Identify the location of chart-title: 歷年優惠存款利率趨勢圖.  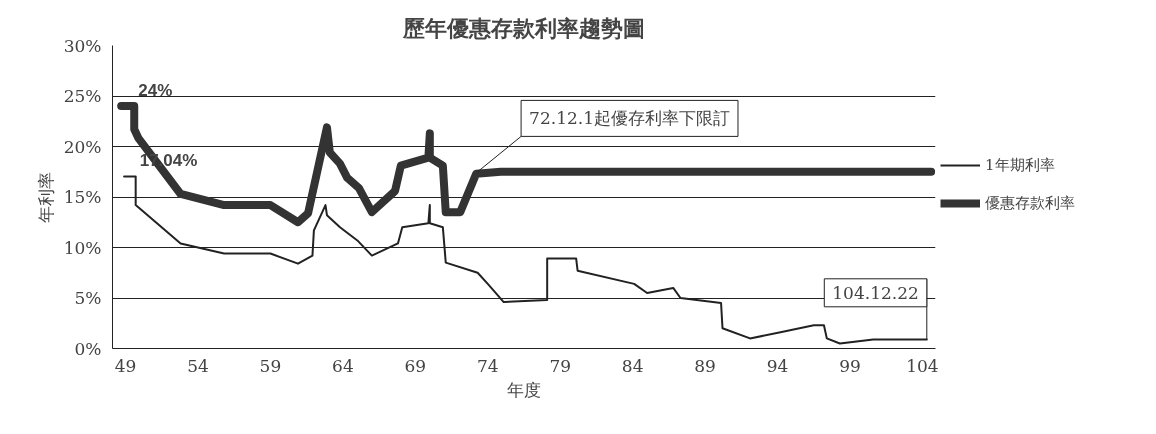
(523, 27).